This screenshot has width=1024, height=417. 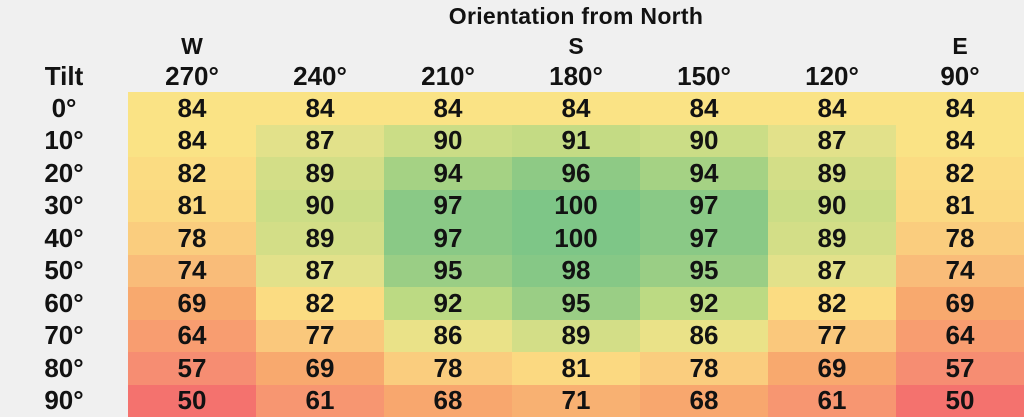 I want to click on compass-corner-spacer, so click(x=64, y=46).